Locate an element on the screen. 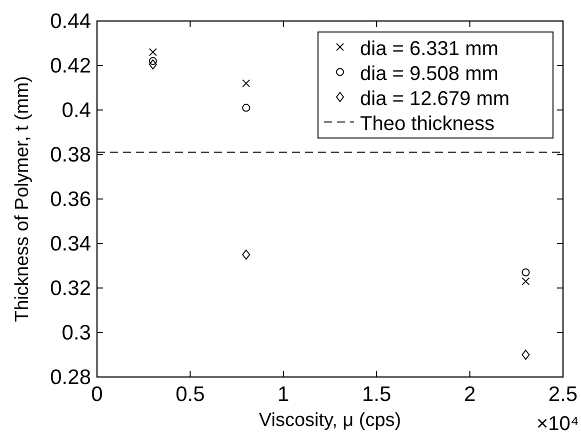 This screenshot has height=439, width=581. x-tick-label: 2.5 is located at coordinates (563, 394).